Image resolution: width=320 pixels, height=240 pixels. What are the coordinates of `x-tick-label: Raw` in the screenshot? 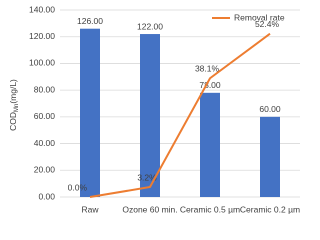 It's located at (90, 209).